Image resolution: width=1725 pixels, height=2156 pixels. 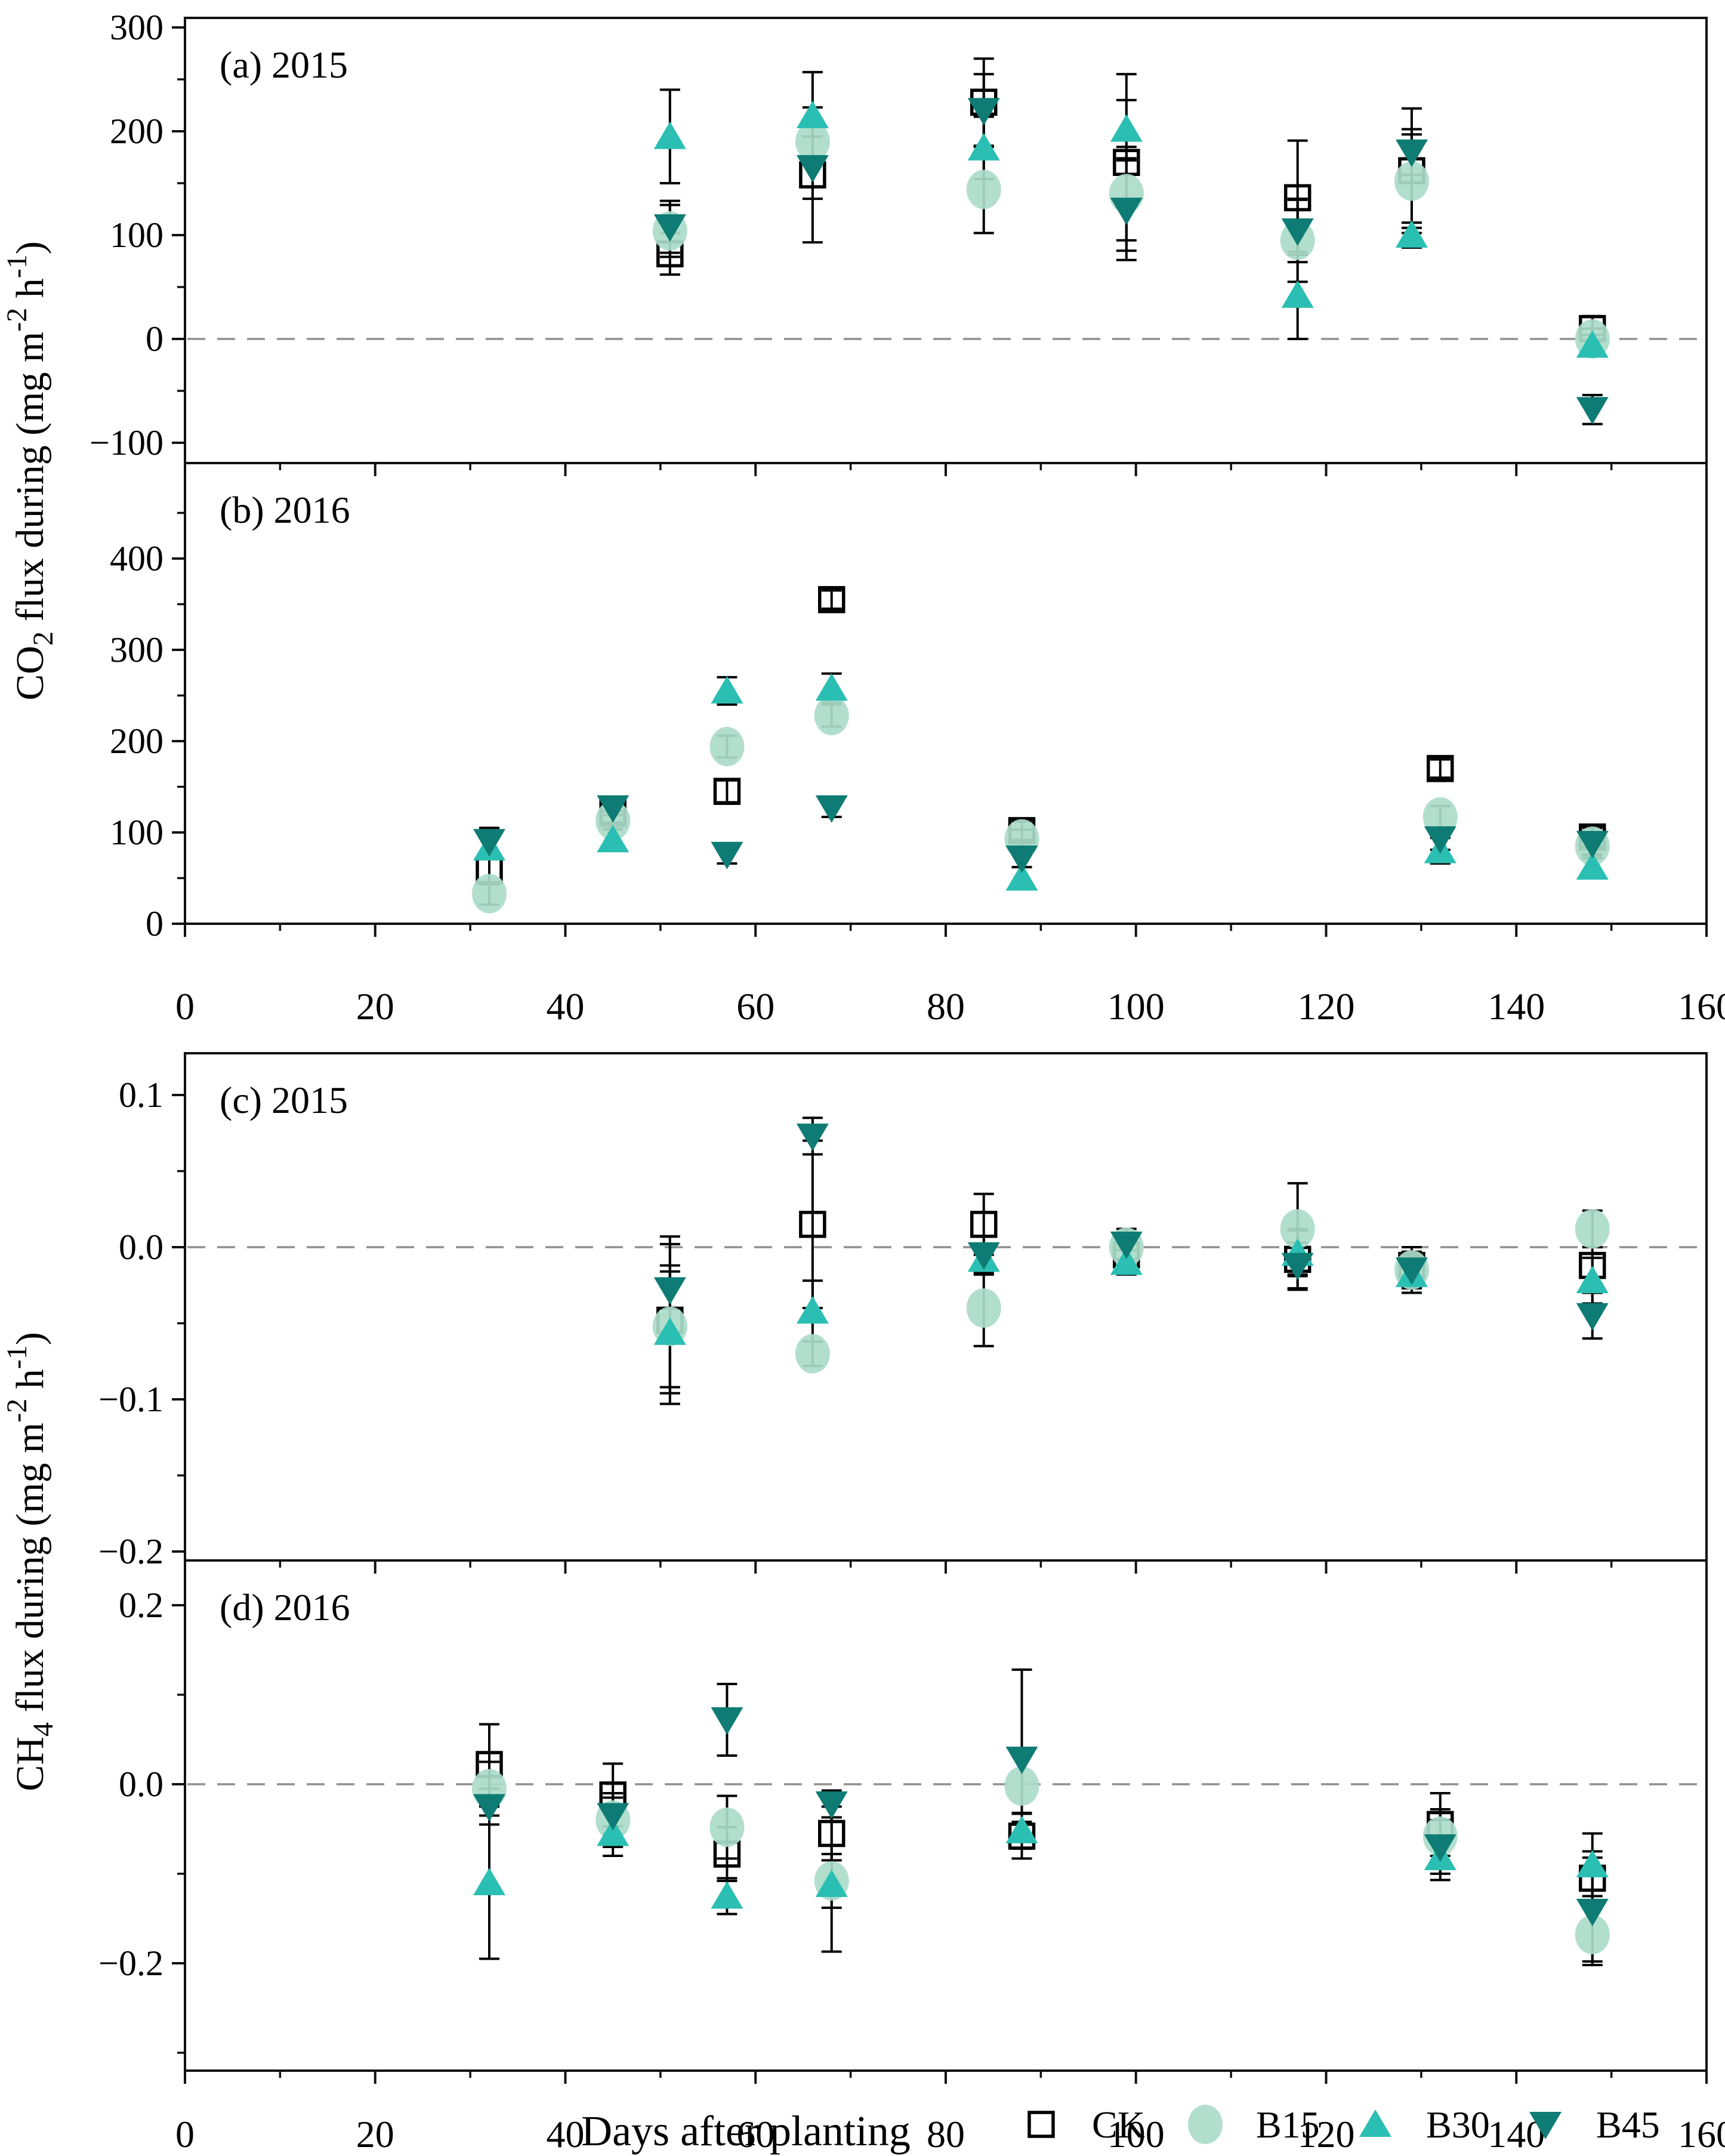 What do you see at coordinates (284, 65) in the screenshot?
I see `panel-label: (a) 2015` at bounding box center [284, 65].